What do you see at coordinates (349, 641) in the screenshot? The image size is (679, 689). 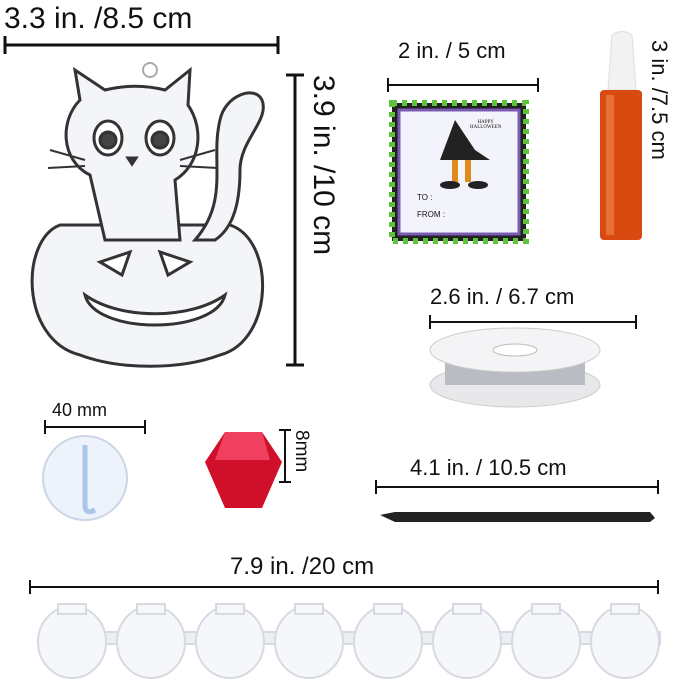 I see `paint-pot-strip` at bounding box center [349, 641].